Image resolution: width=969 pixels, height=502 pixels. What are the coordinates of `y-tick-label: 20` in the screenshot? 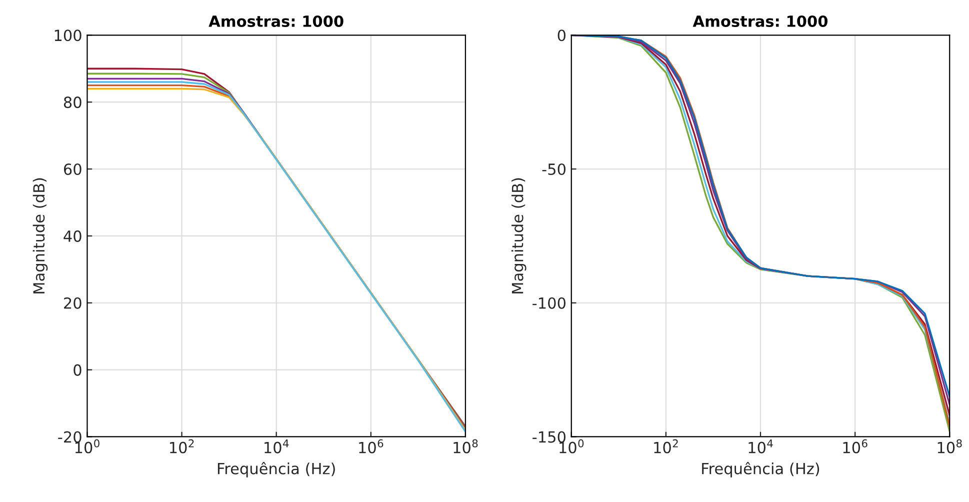 It's located at (73, 303).